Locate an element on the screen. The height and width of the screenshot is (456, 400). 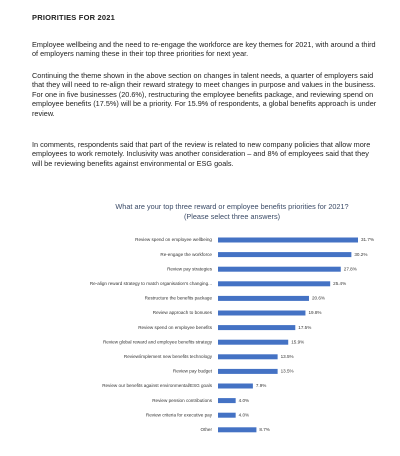
category-label: Review criteria for executive pay is located at coordinates (179, 414).